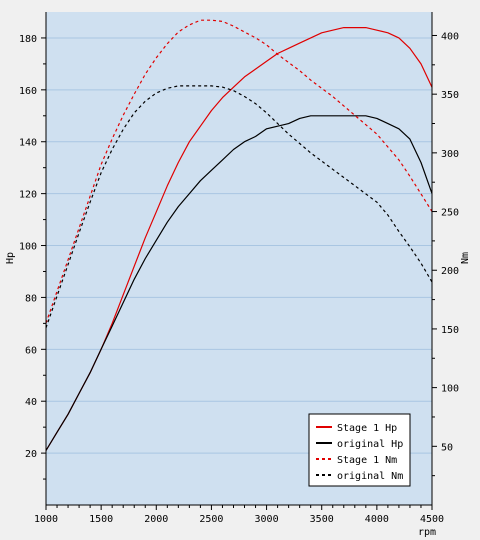  Describe the element at coordinates (367, 428) in the screenshot. I see `legend-label-0: Stage 1 Hp` at that location.